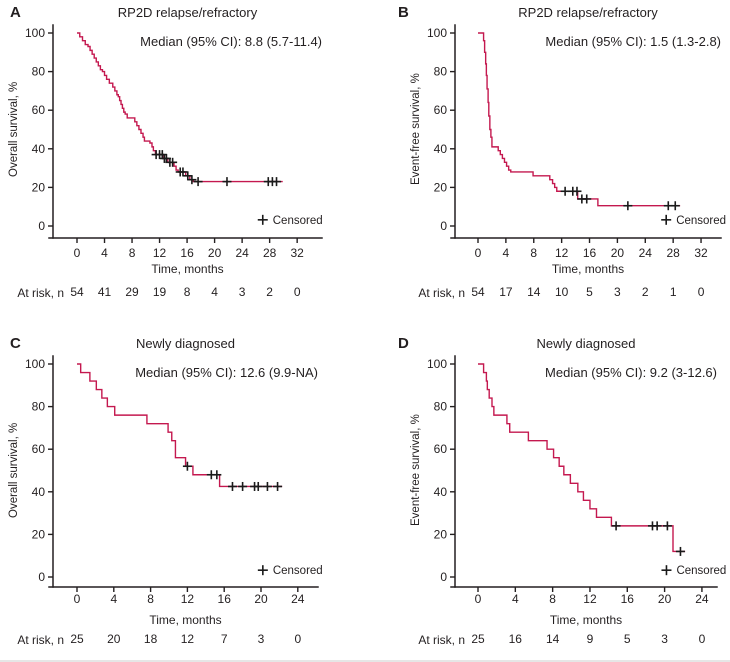 Image resolution: width=730 pixels, height=662 pixels. I want to click on median-annotation: Median (95% CI): 12.6 (9.9-NA), so click(226, 372).